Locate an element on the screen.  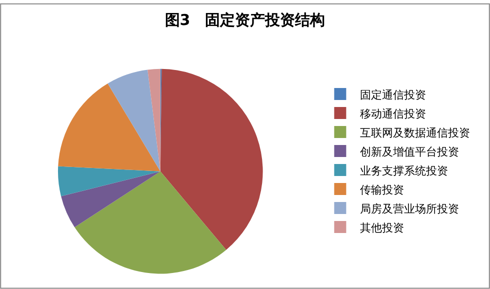
legend-label: 其他投资 is located at coordinates (382, 227).